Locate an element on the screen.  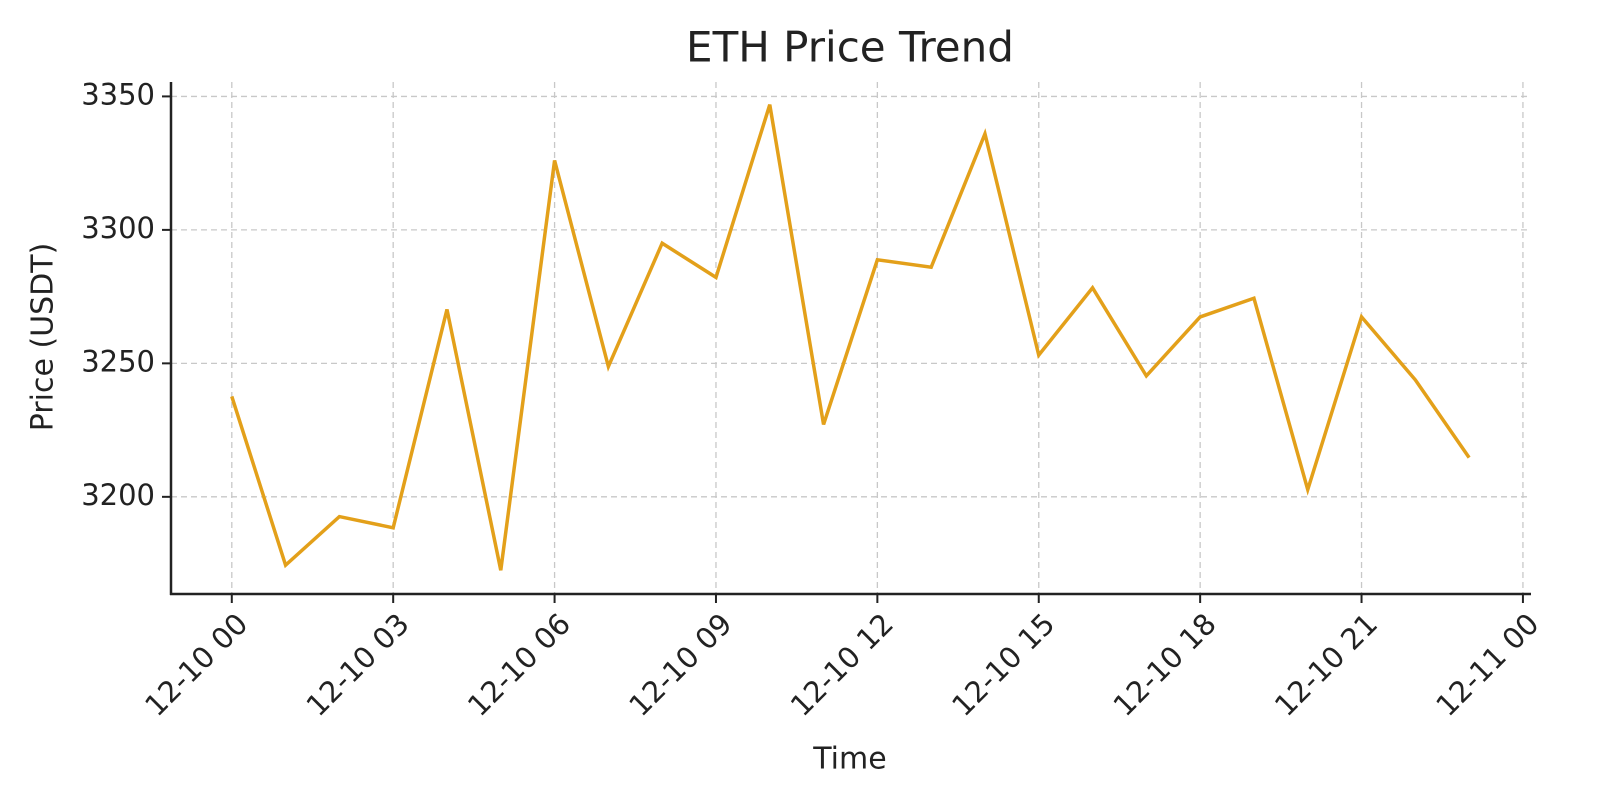
x-axis-label: Time is located at coordinates (849, 759).